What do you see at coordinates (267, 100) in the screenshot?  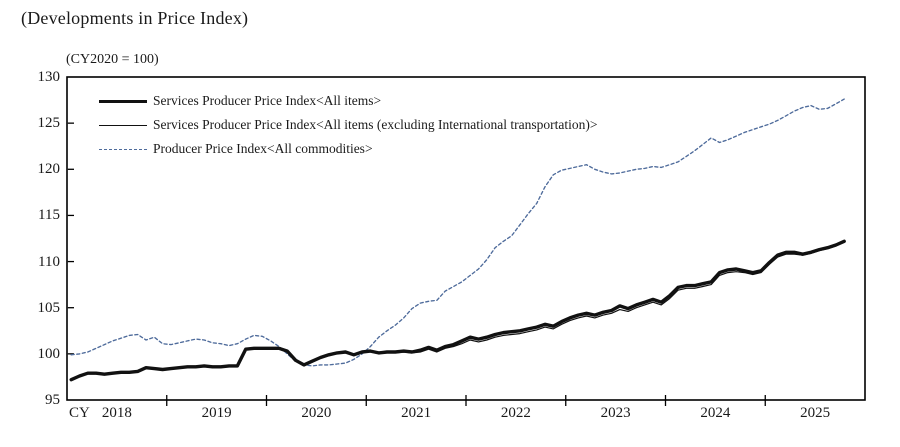 I see `legend-label: Services Producer Price Index<All items>` at bounding box center [267, 100].